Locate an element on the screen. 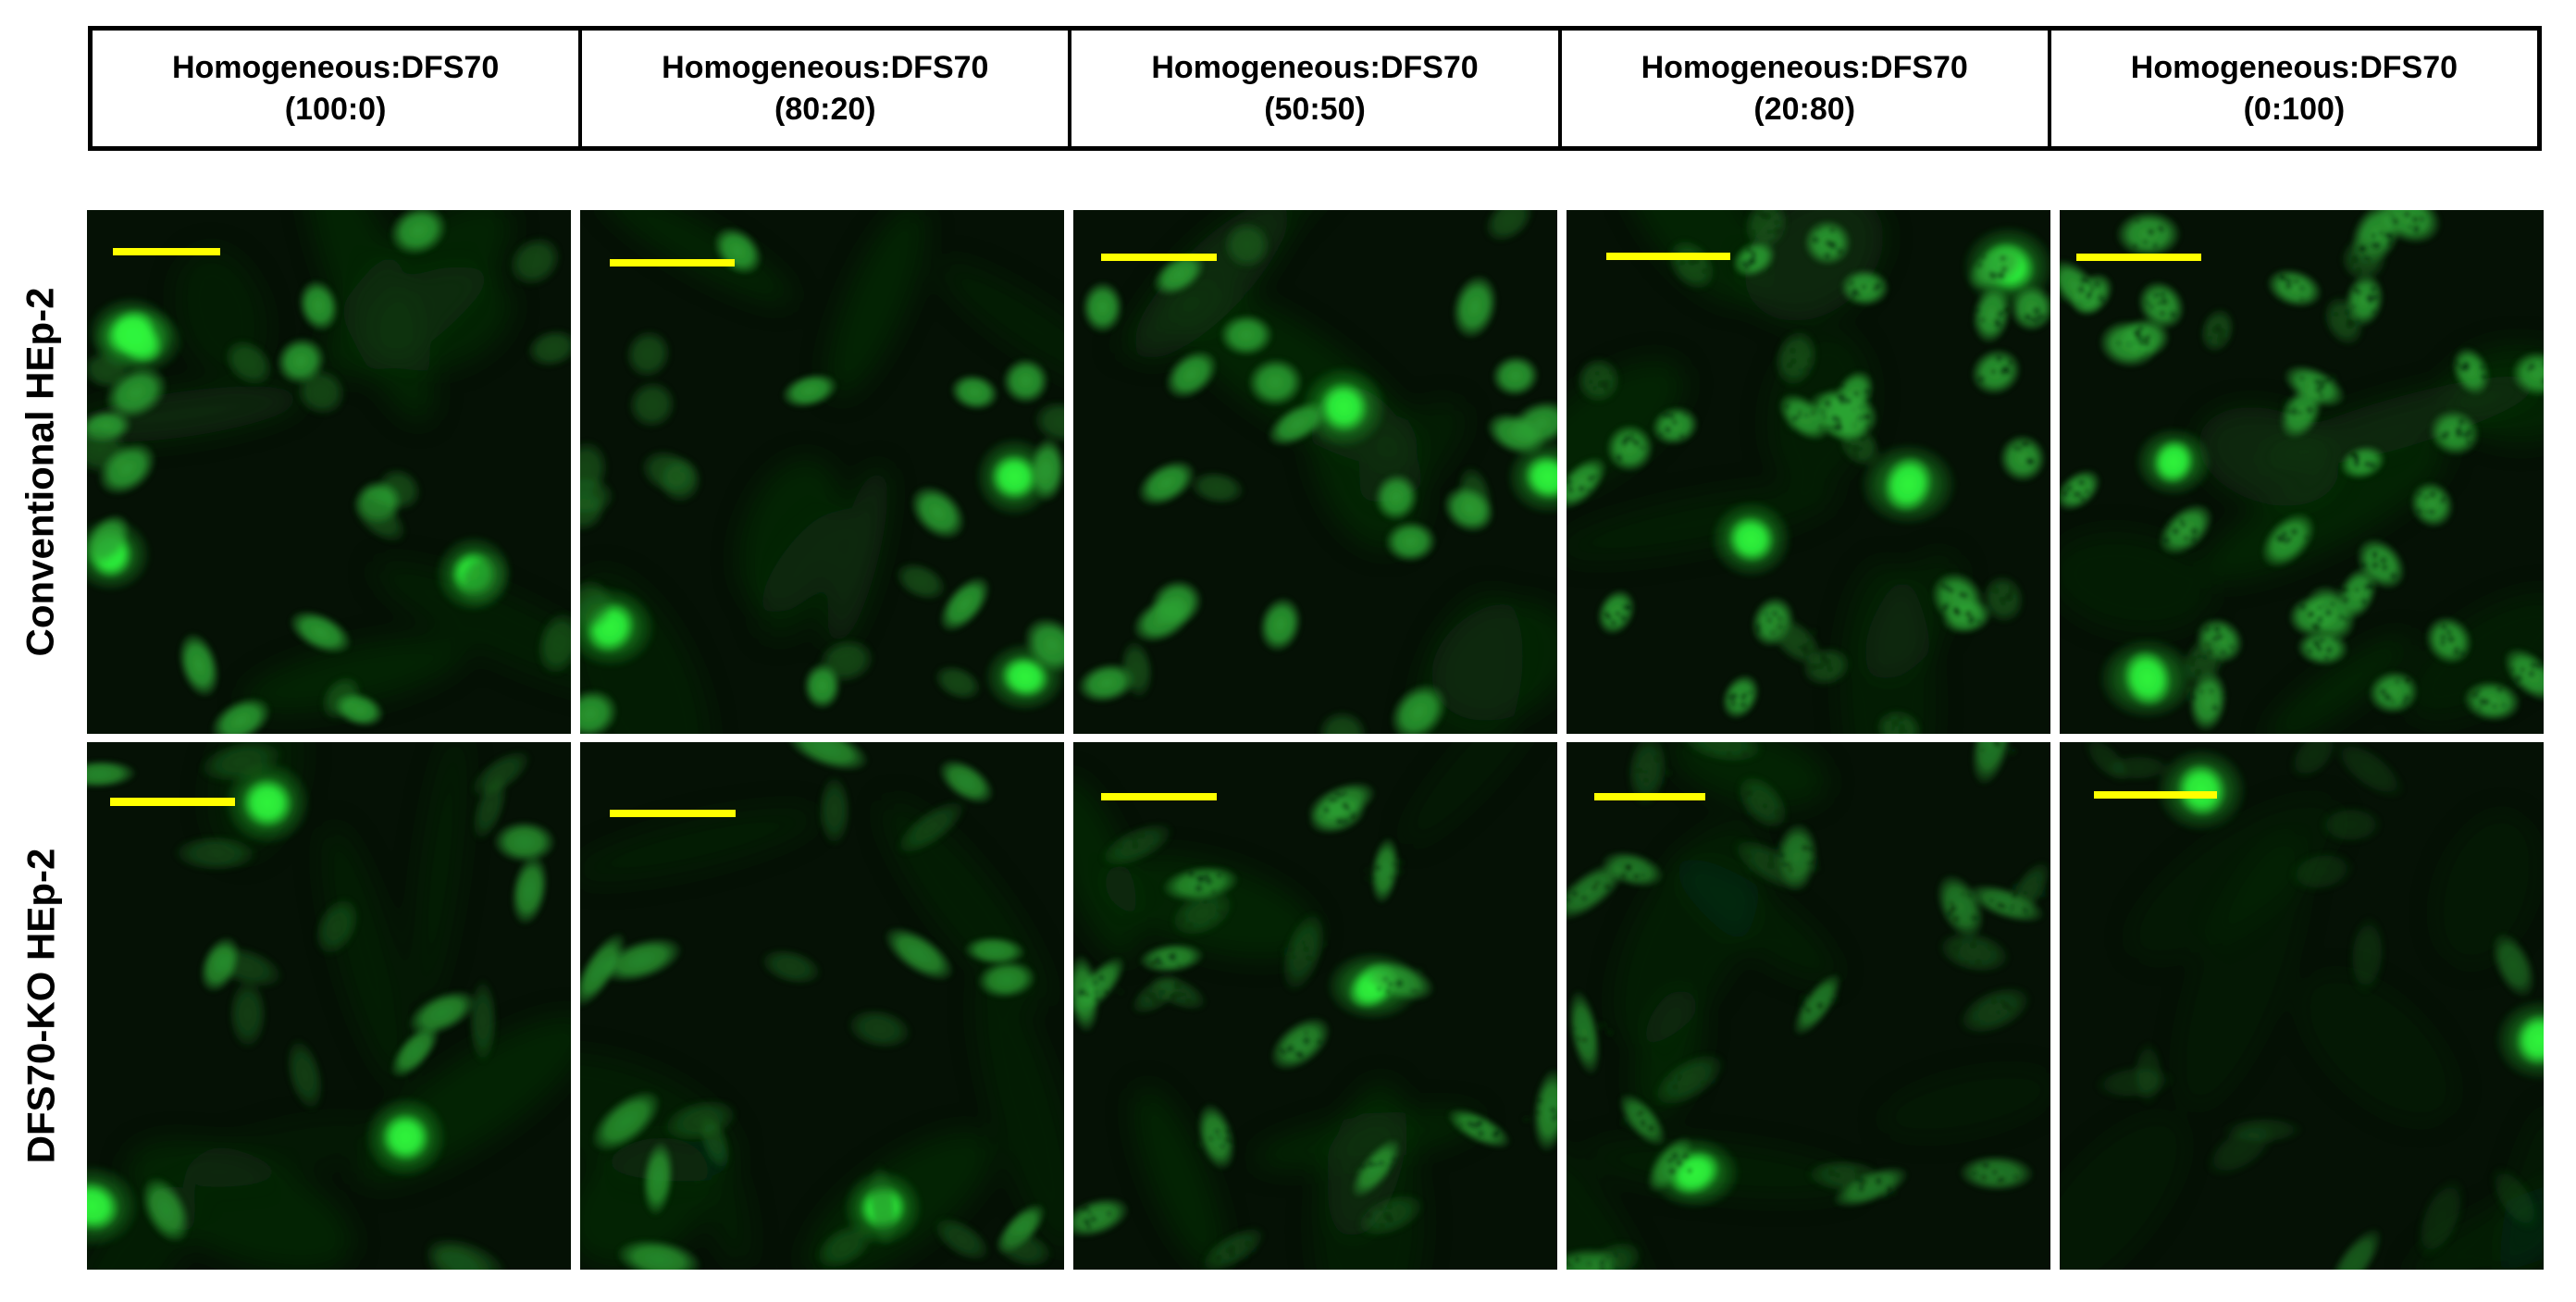 The width and height of the screenshot is (2576, 1302). header-cell-0-100: Homogeneous:DFS70 (0:100) is located at coordinates (2292, 88).